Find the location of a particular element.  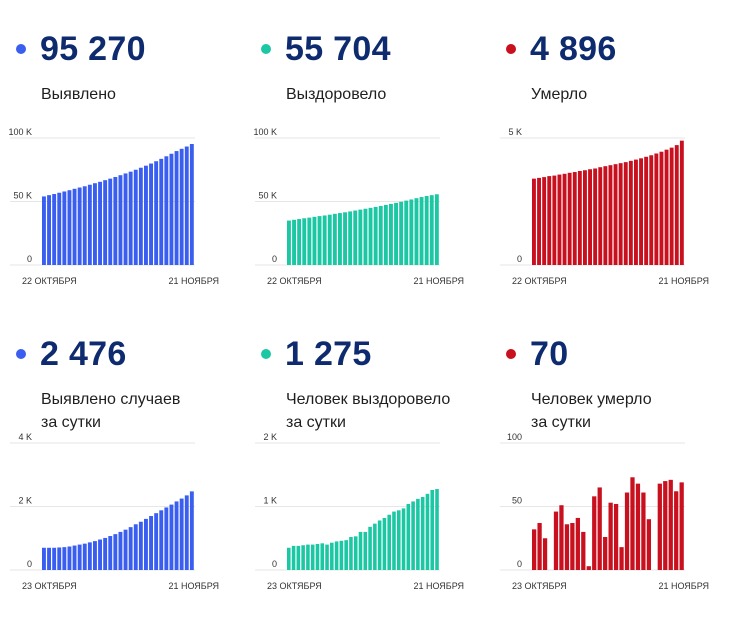

stat-label-line: Выявлено is located at coordinates (78, 94).